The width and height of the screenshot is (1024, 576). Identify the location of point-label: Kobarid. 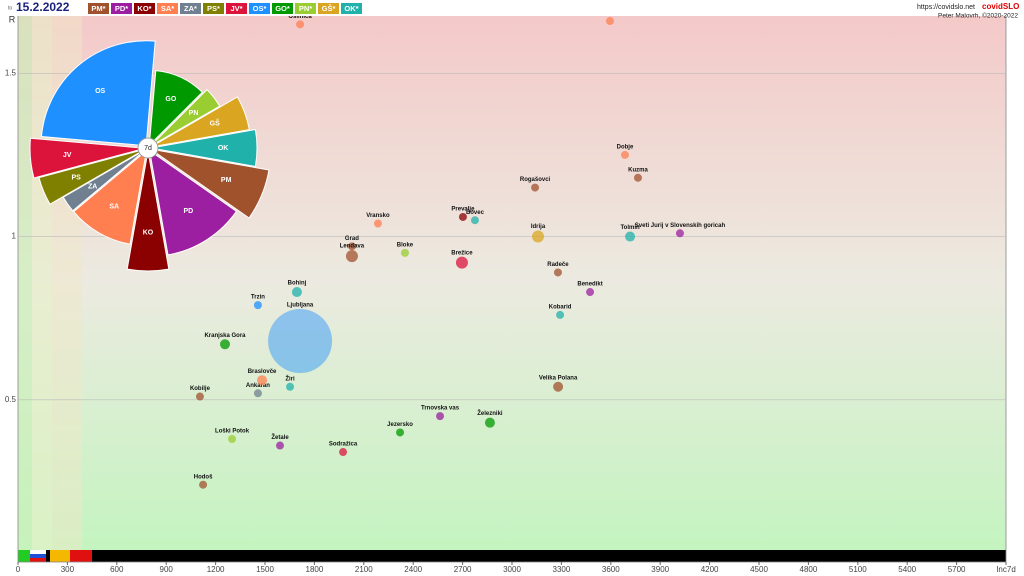
(560, 307).